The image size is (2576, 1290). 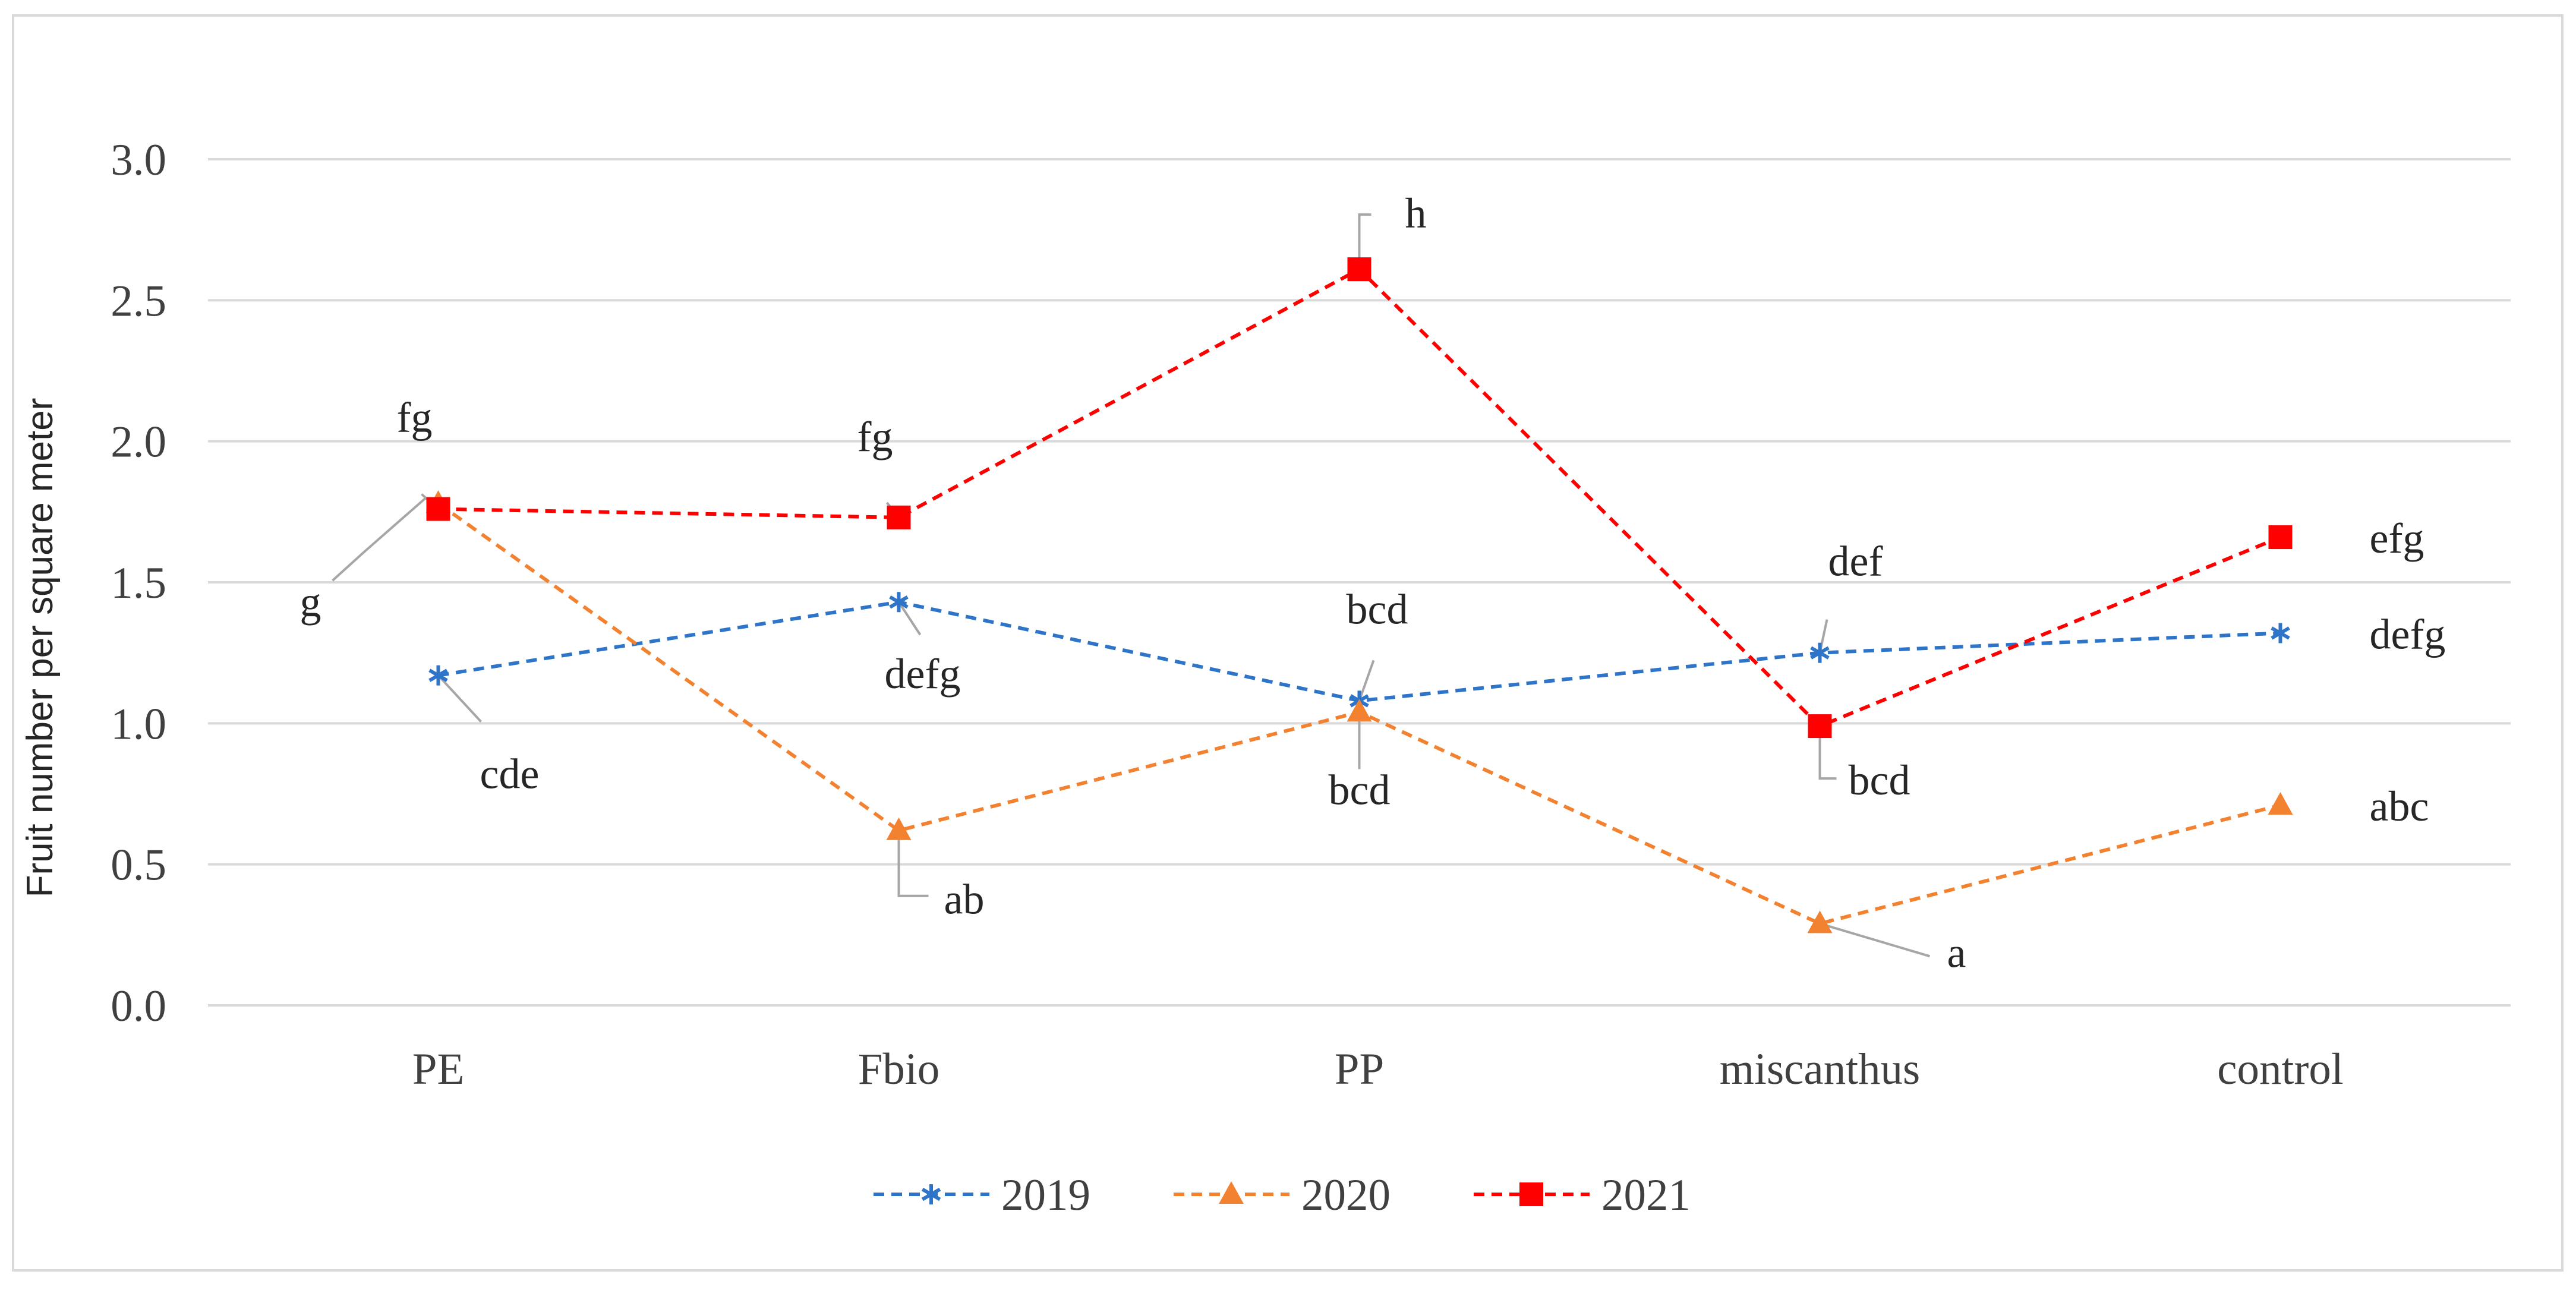 I want to click on x-category-label-1: Fbio, so click(x=899, y=1069).